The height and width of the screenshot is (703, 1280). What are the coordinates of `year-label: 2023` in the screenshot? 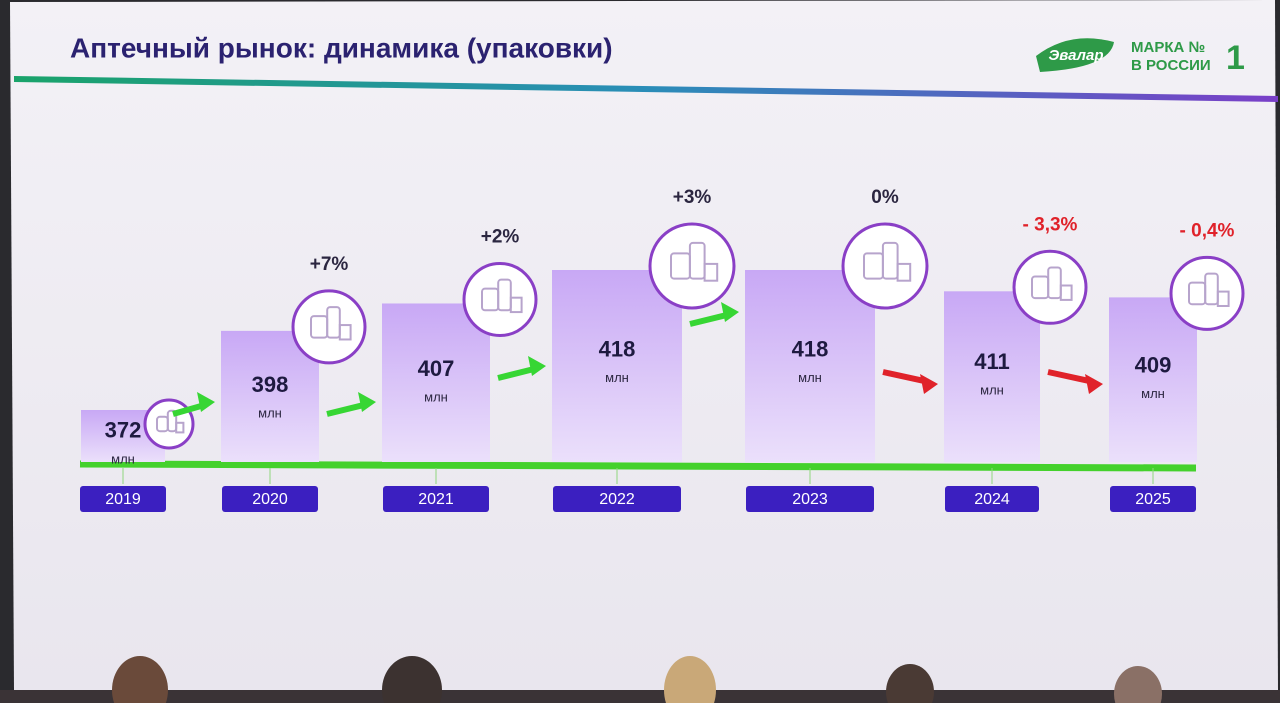 It's located at (810, 499).